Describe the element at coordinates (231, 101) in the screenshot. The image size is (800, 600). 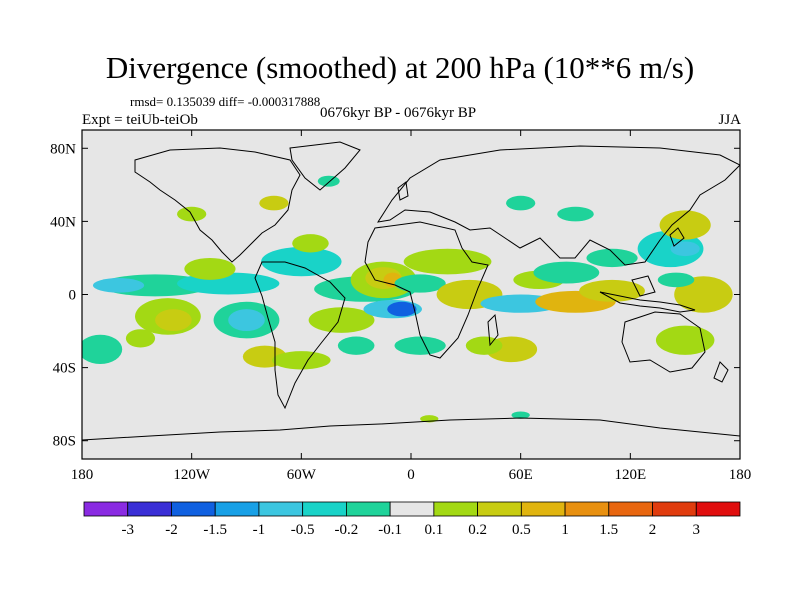
I see `diff-label: diff=` at that location.